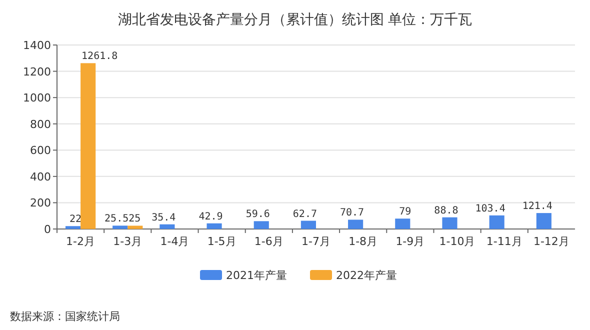  Describe the element at coordinates (100, 56) in the screenshot. I see `data-label: 1261.8` at that location.